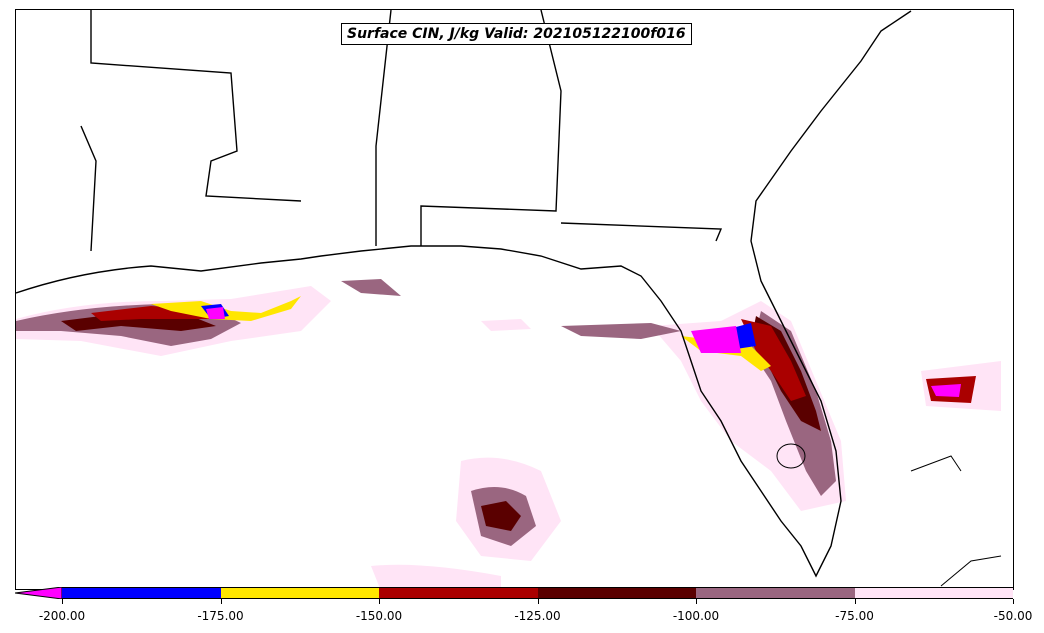 This screenshot has height=633, width=1044. What do you see at coordinates (88, 188) in the screenshot?
I see `state-line-la-ar` at bounding box center [88, 188].